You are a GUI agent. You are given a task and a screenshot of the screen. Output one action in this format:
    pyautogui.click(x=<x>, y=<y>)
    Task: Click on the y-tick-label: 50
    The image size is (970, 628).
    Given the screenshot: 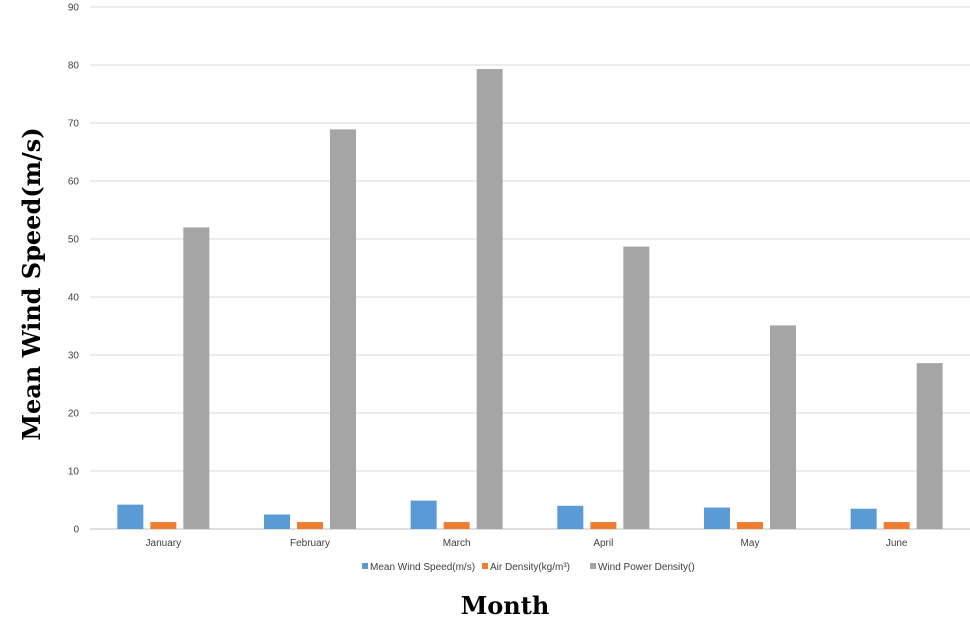 What is the action you would take?
    pyautogui.click(x=74, y=240)
    